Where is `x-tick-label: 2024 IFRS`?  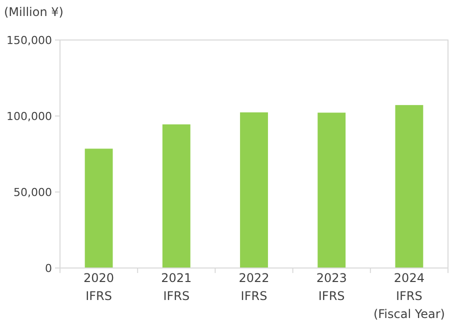 x-tick-label: 2024 IFRS is located at coordinates (409, 287).